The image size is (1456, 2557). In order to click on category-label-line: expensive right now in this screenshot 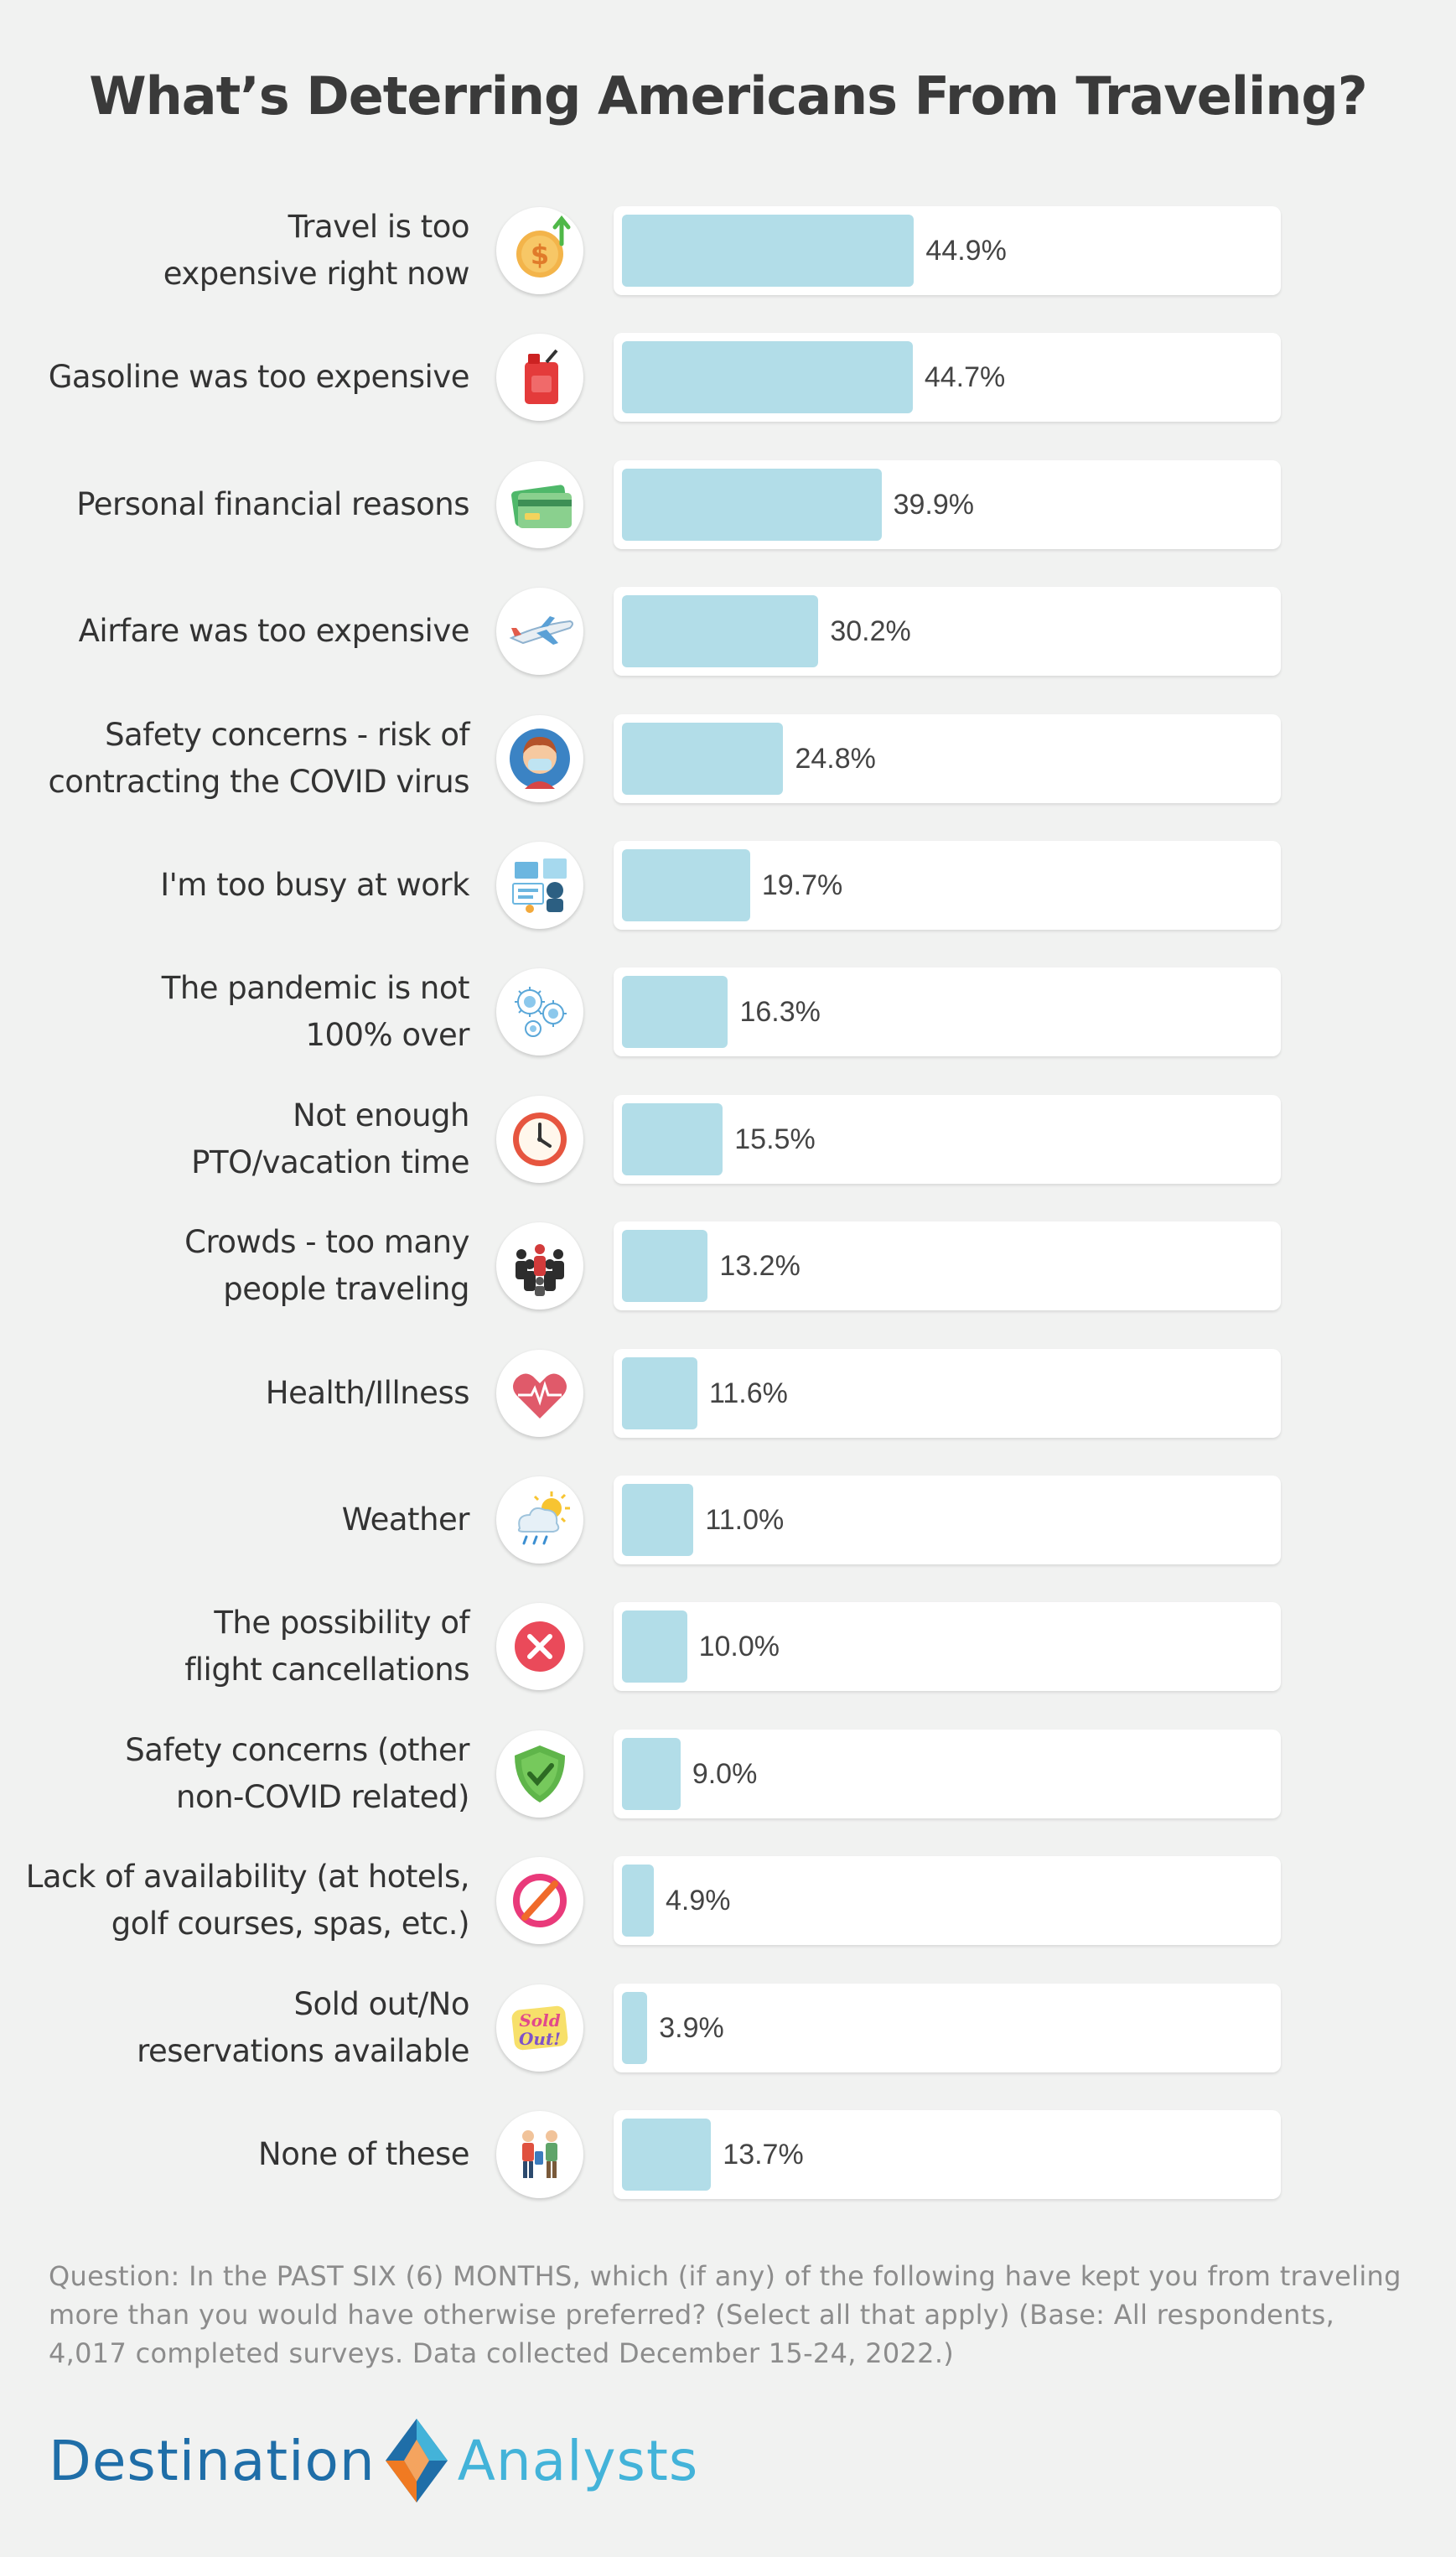, I will do `click(316, 274)`.